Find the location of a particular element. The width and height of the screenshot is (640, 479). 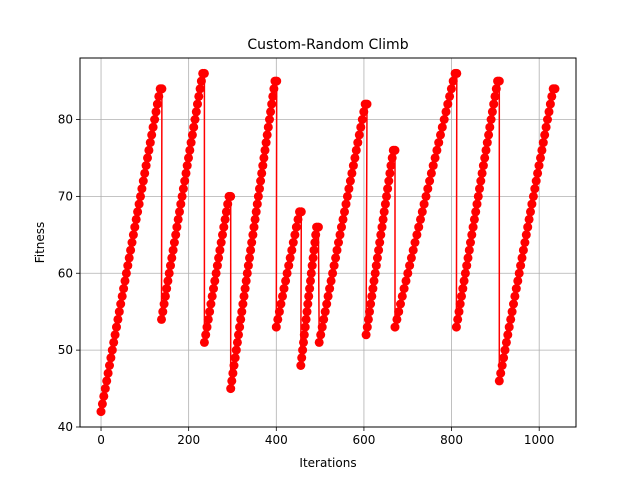

x-axis-label: Iterations is located at coordinates (327, 463).